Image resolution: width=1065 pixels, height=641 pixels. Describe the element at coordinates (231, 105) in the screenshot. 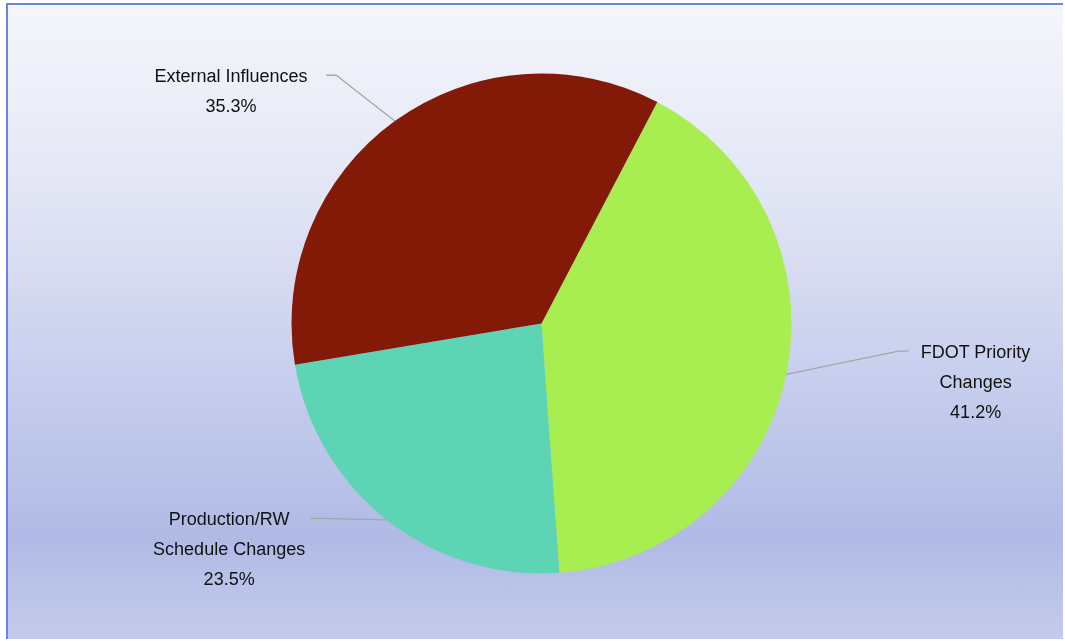

I see `data-label: 35.3%` at that location.